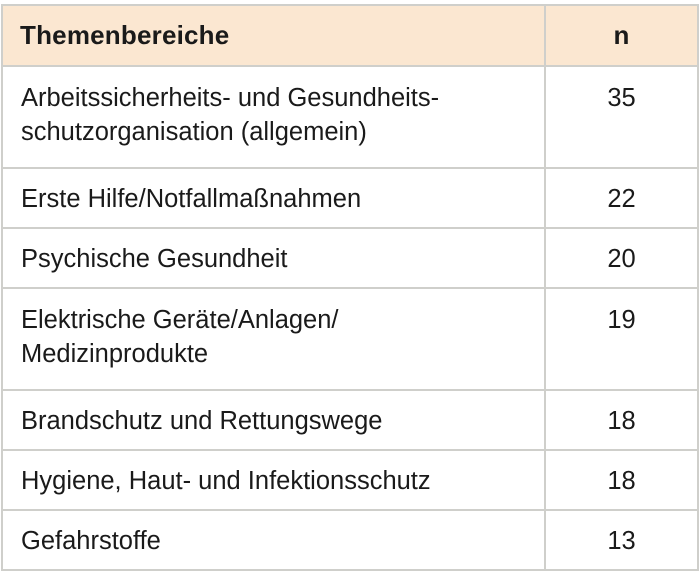 The height and width of the screenshot is (584, 699). What do you see at coordinates (91, 541) in the screenshot?
I see `row-topic-line1: Gefahrstoffe` at bounding box center [91, 541].